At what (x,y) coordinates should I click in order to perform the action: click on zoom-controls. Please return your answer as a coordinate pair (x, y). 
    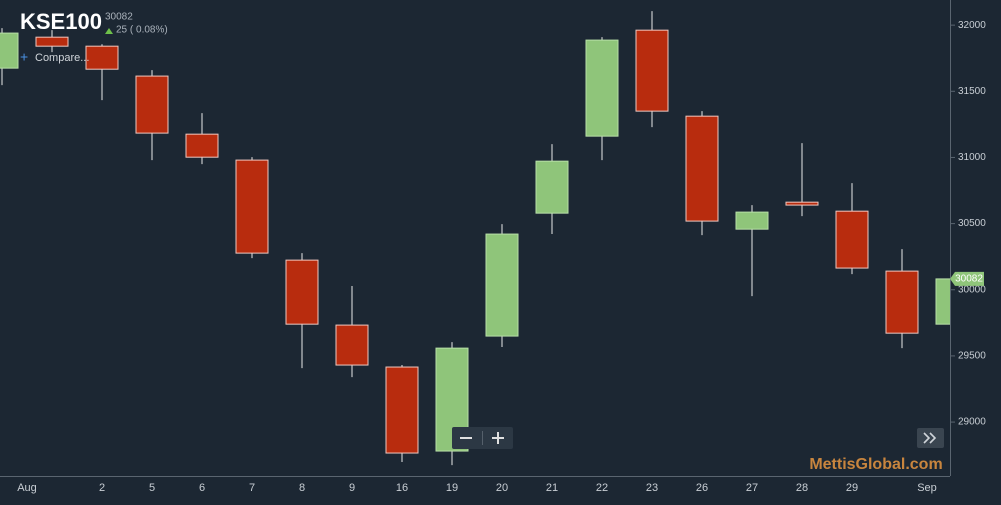
    Looking at the image, I should click on (482, 438).